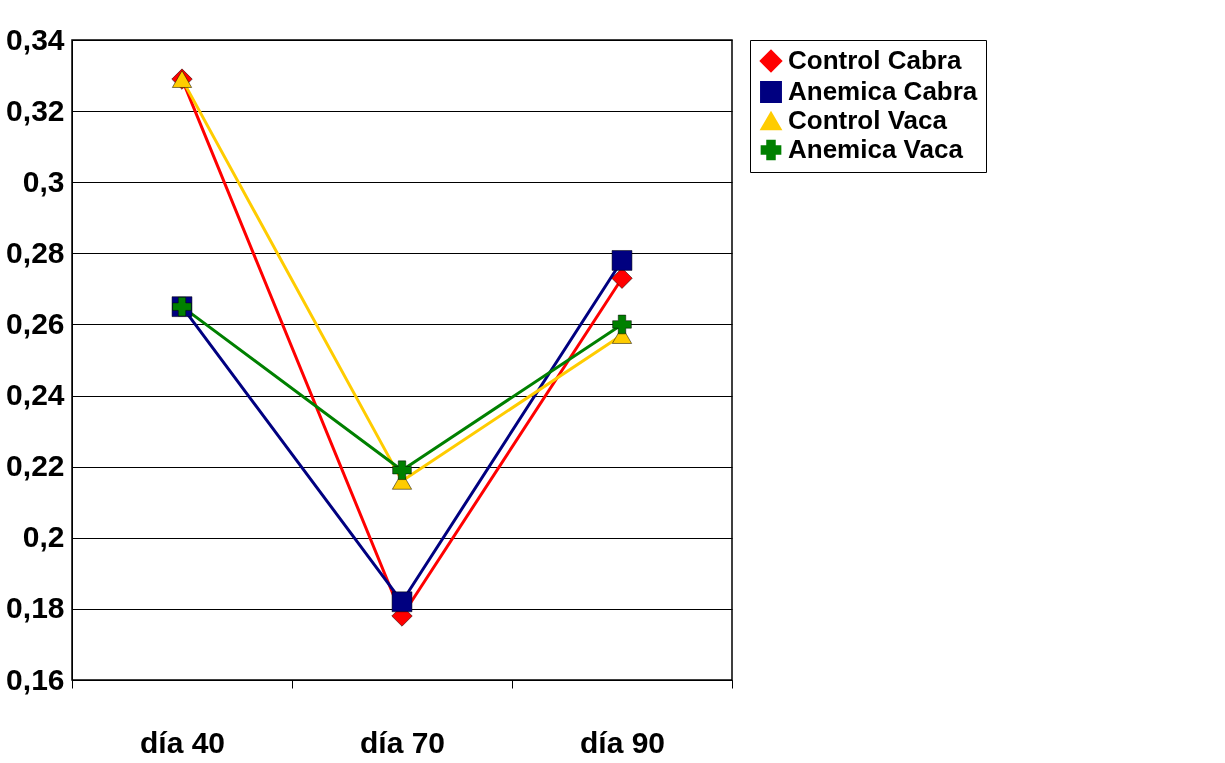 This screenshot has height=763, width=1225. What do you see at coordinates (402, 742) in the screenshot?
I see `x-tick-label: día 70` at bounding box center [402, 742].